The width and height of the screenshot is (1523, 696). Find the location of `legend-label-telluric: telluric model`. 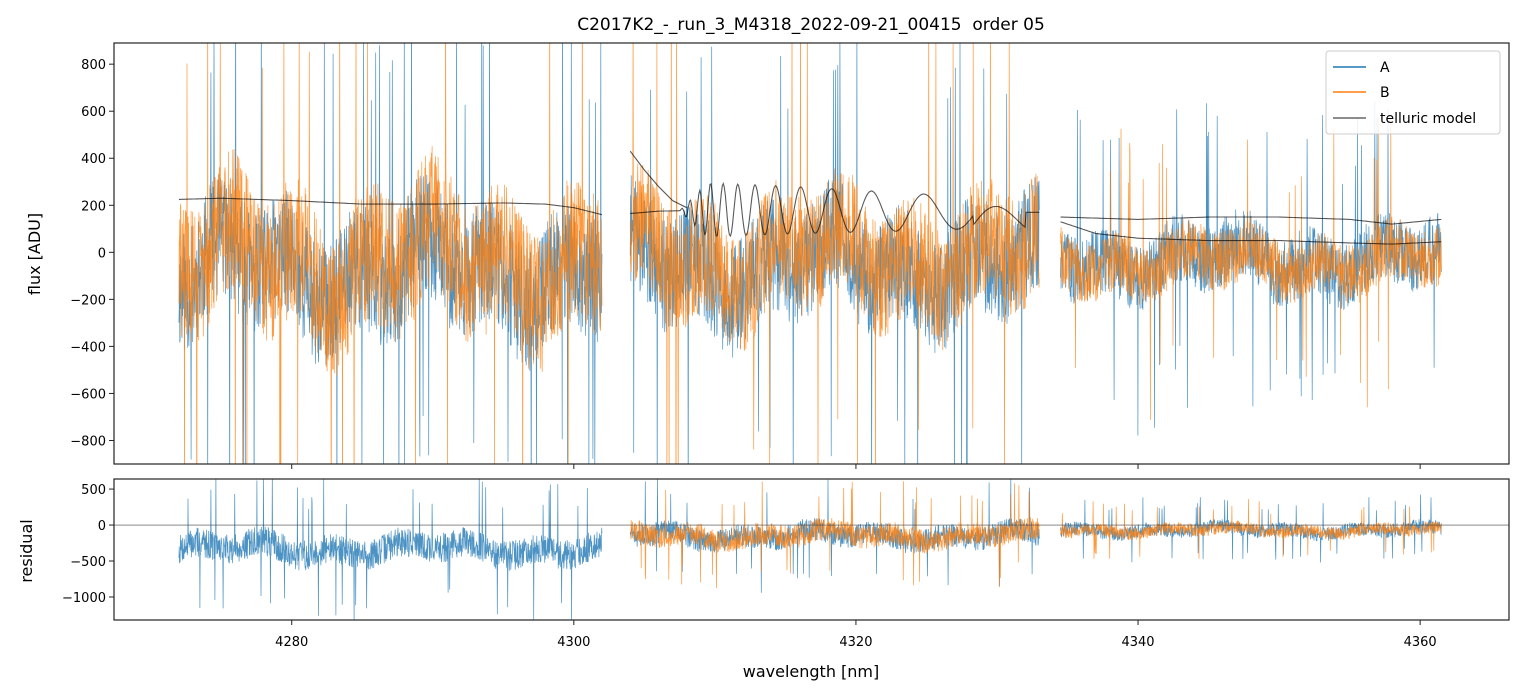

legend-label-telluric: telluric model is located at coordinates (1428, 119).